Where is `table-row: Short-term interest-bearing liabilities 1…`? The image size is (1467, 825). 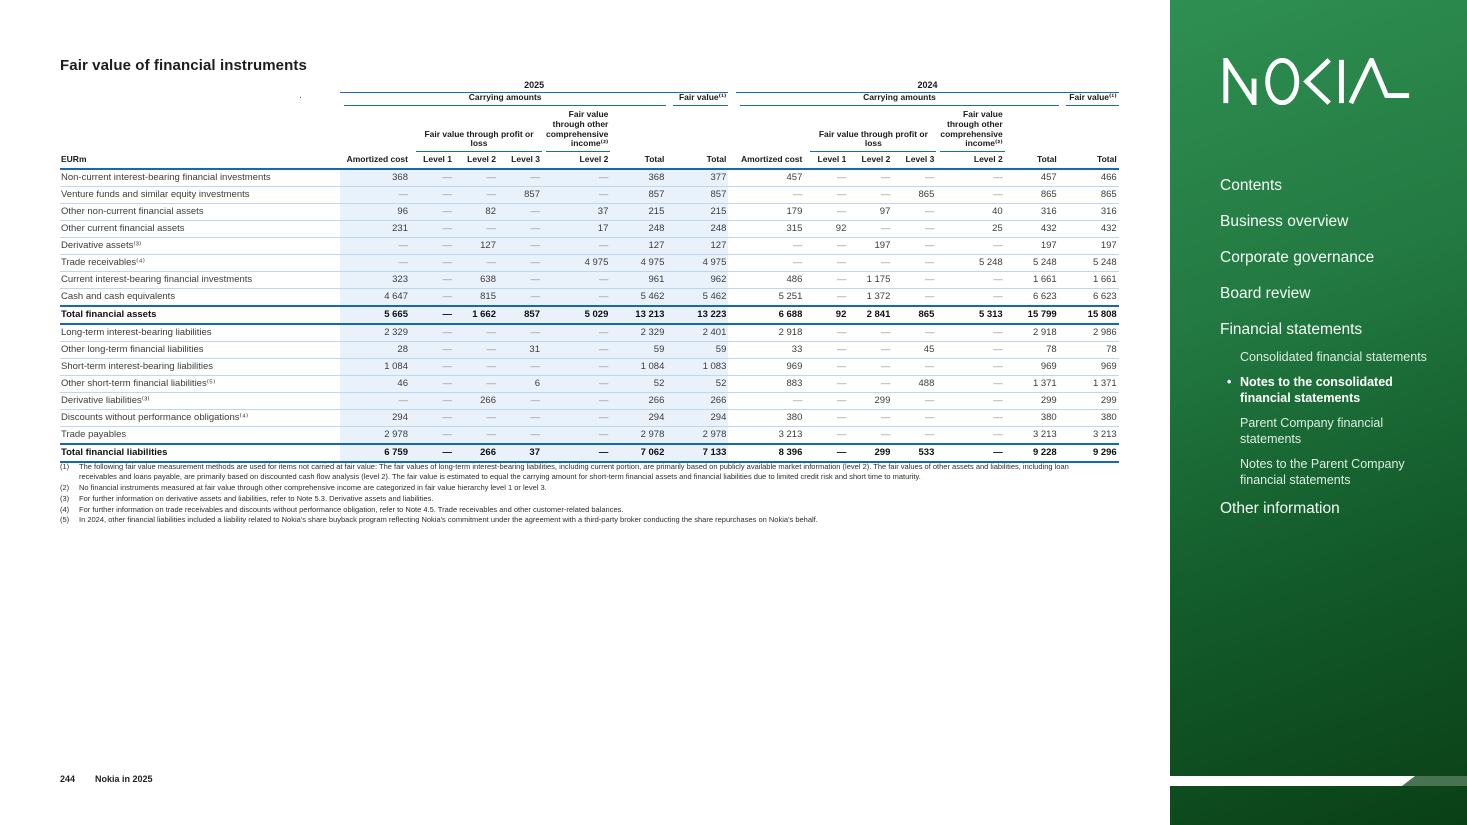 table-row: Short-term interest-bearing liabilities 1… is located at coordinates (589, 367).